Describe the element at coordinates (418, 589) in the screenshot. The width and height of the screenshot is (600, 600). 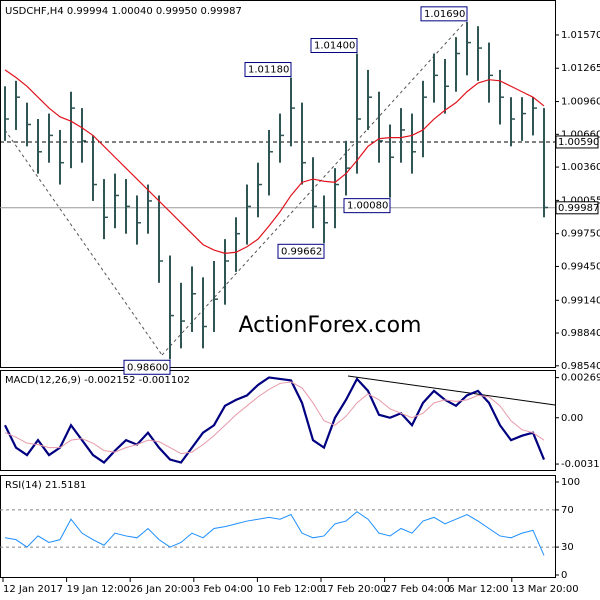
I see `x-tick-label: 27 Feb 04:00` at that location.